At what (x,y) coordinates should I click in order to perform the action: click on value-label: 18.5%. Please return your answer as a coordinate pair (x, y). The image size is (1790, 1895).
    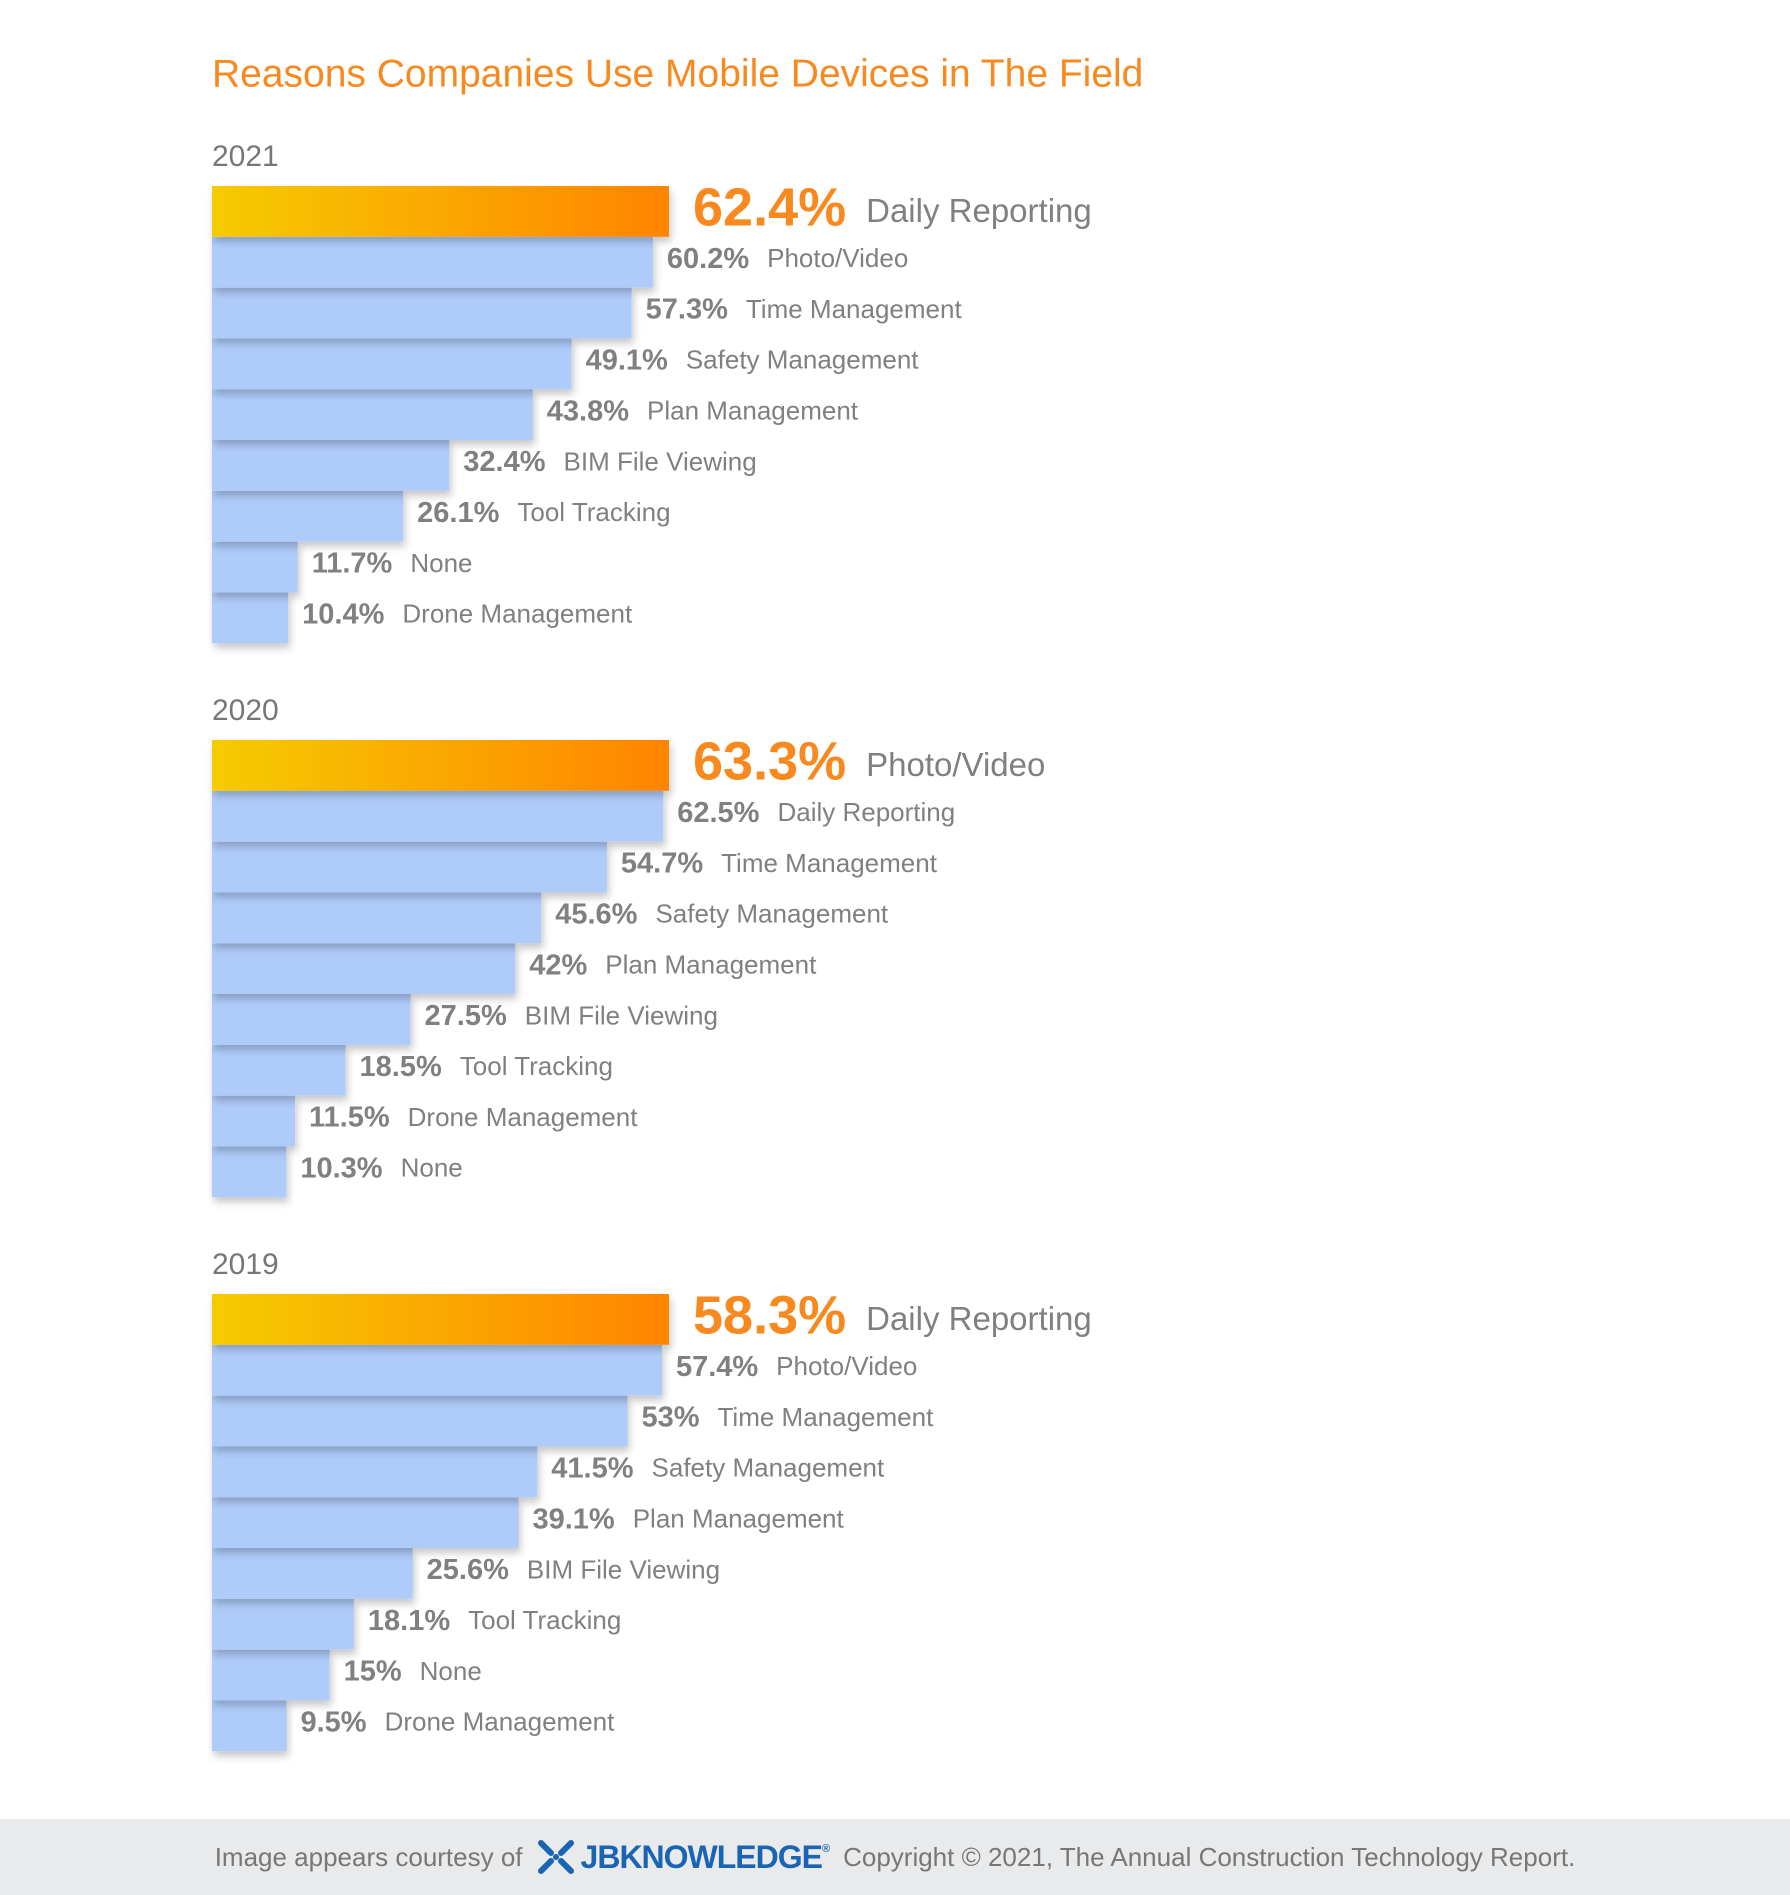
    Looking at the image, I should click on (401, 1067).